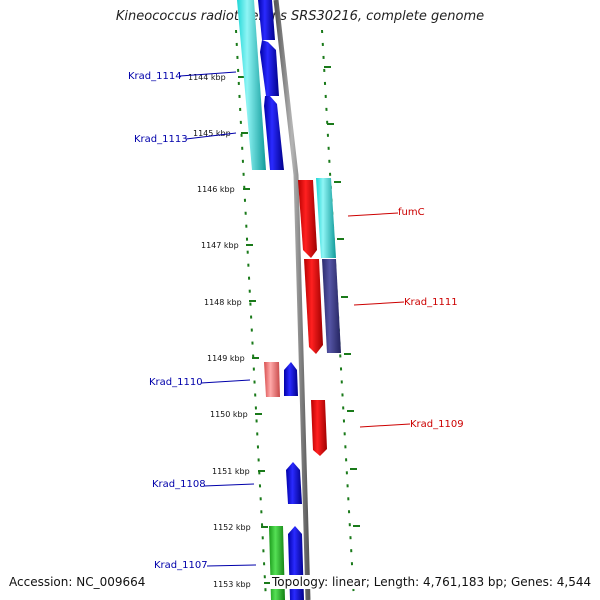 Image resolution: width=600 pixels, height=600 pixels. Describe the element at coordinates (269, 68) in the screenshot. I see `gene-krad-1114-arrow-b` at that location.